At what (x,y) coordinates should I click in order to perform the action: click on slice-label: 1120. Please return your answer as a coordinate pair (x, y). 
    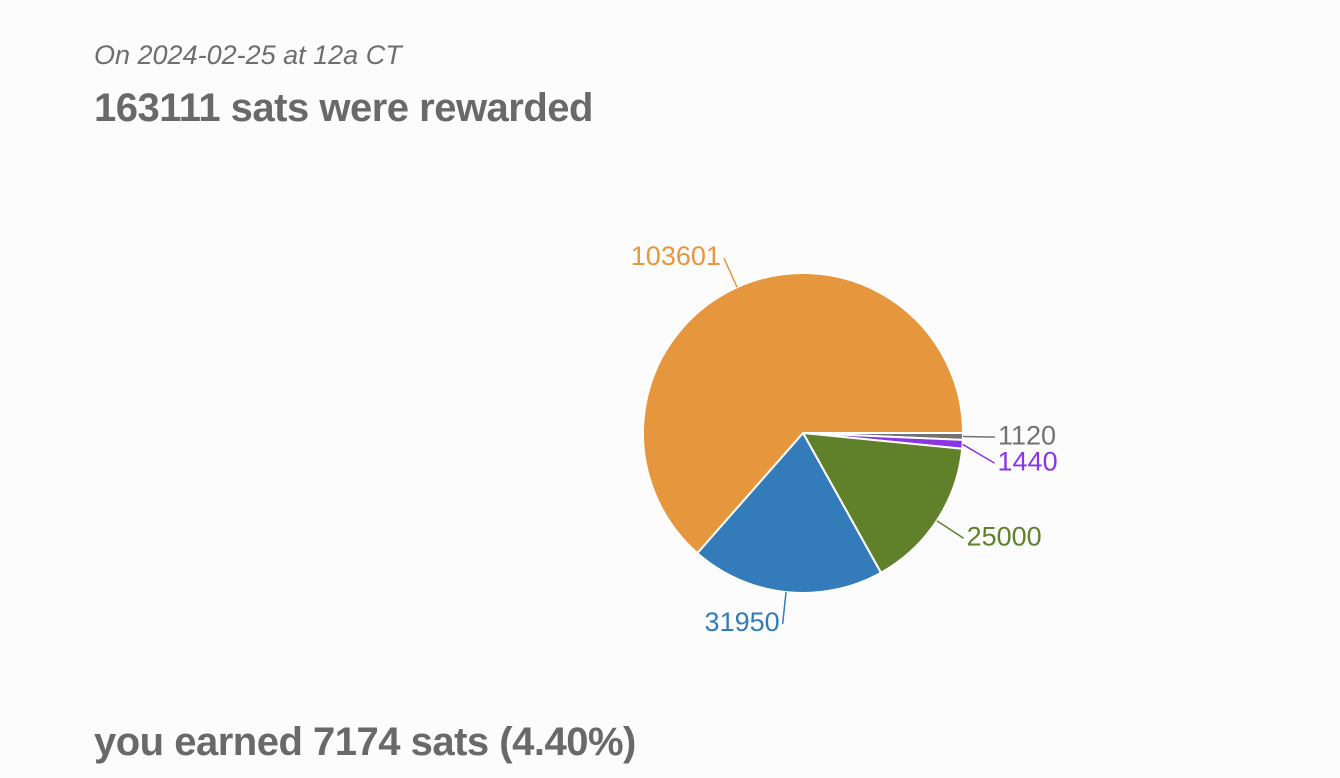
    Looking at the image, I should click on (1027, 435).